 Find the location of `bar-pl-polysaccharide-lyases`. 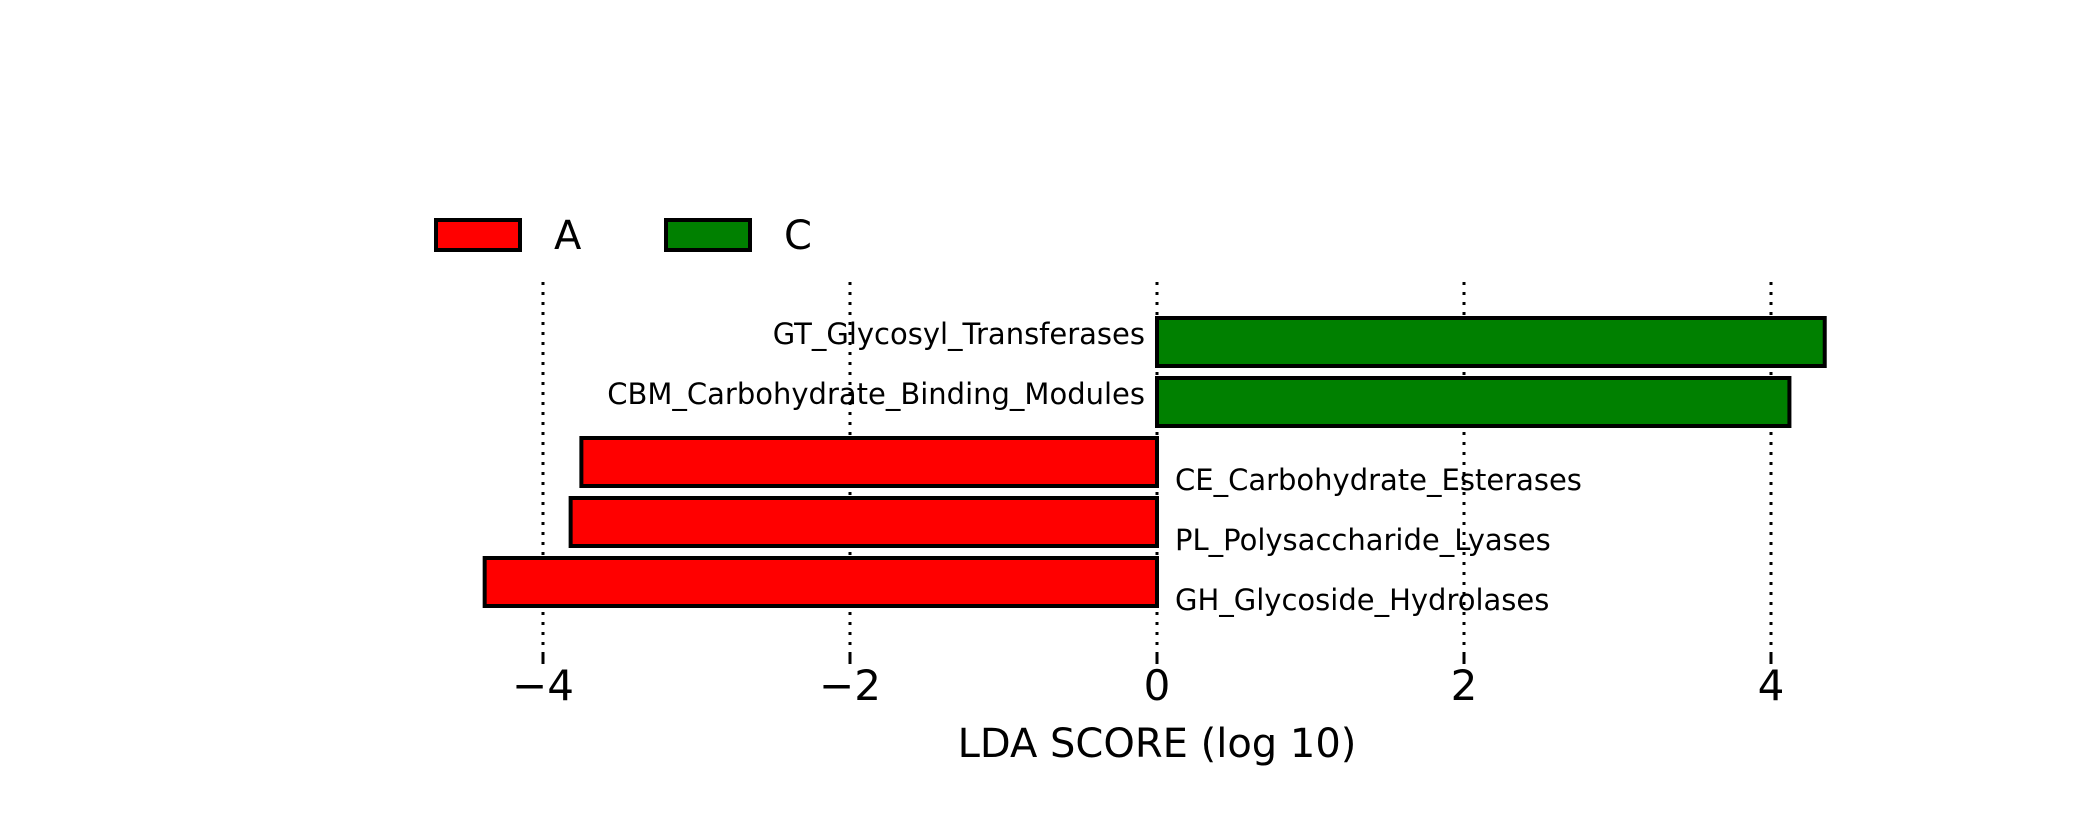

bar-pl-polysaccharide-lyases is located at coordinates (863, 522).